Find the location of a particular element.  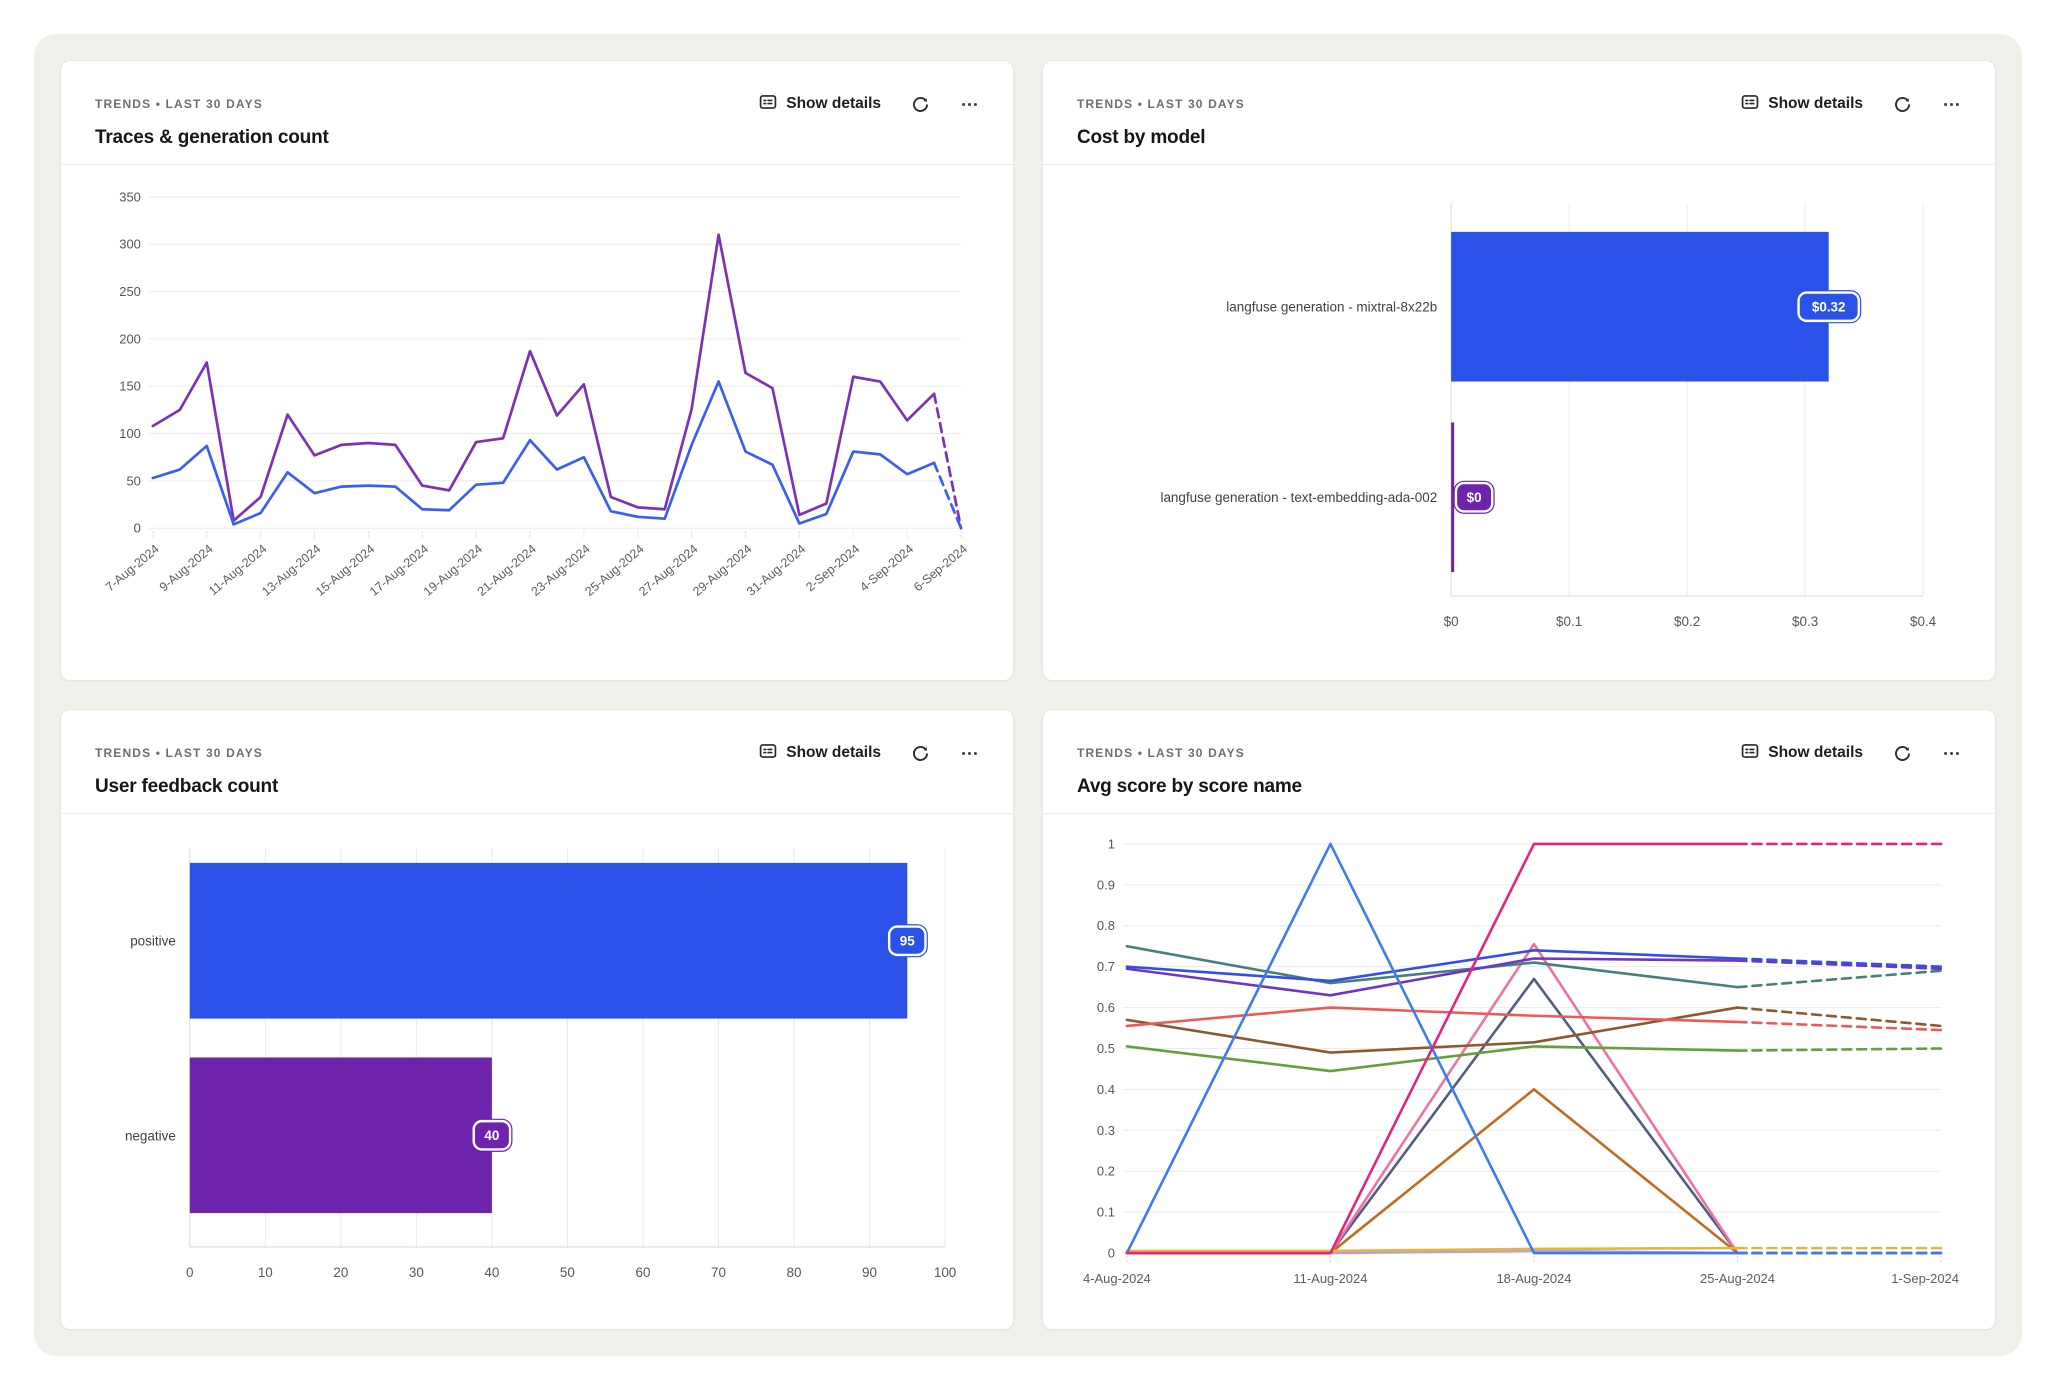

svg-text: 0.5 is located at coordinates (1106, 1048).